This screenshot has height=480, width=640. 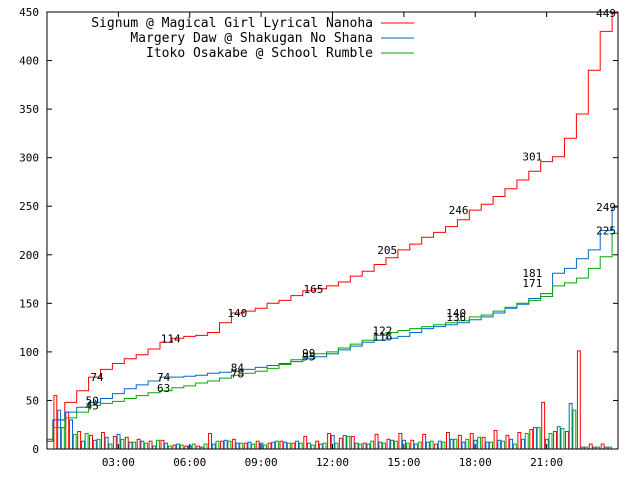 What do you see at coordinates (29, 158) in the screenshot?
I see `y-tick-label-6: 300` at bounding box center [29, 158].